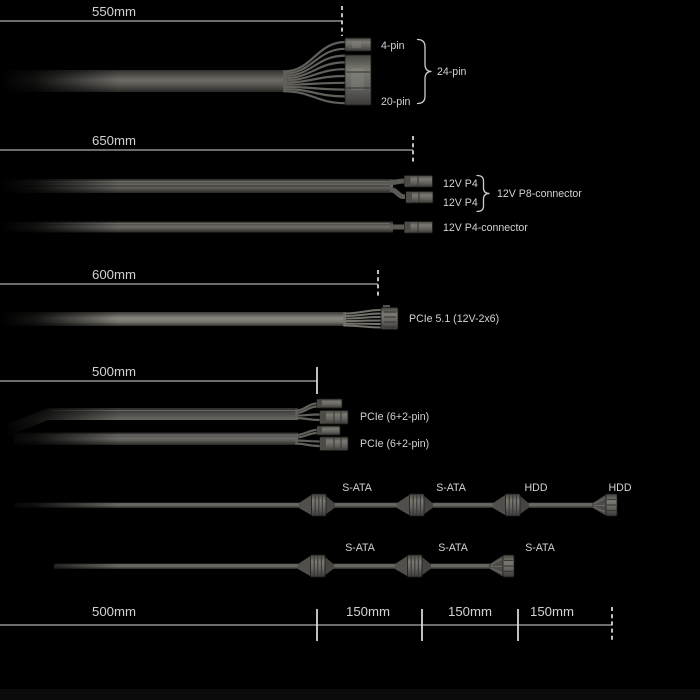  I want to click on cpu-p4-connector-bottom, so click(419, 197).